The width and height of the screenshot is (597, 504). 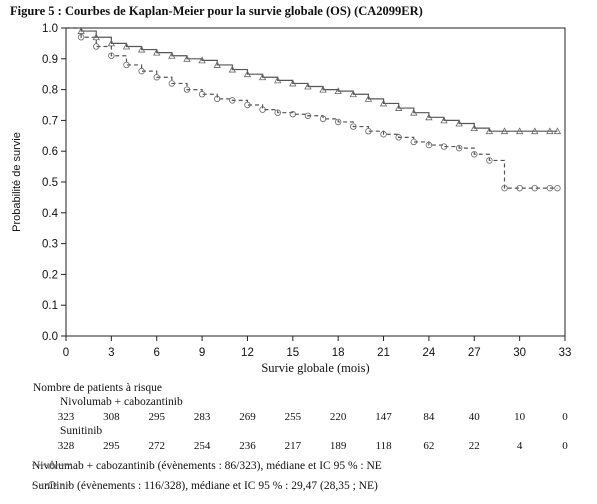 What do you see at coordinates (429, 353) in the screenshot?
I see `x-tick-label-8: 24` at bounding box center [429, 353].